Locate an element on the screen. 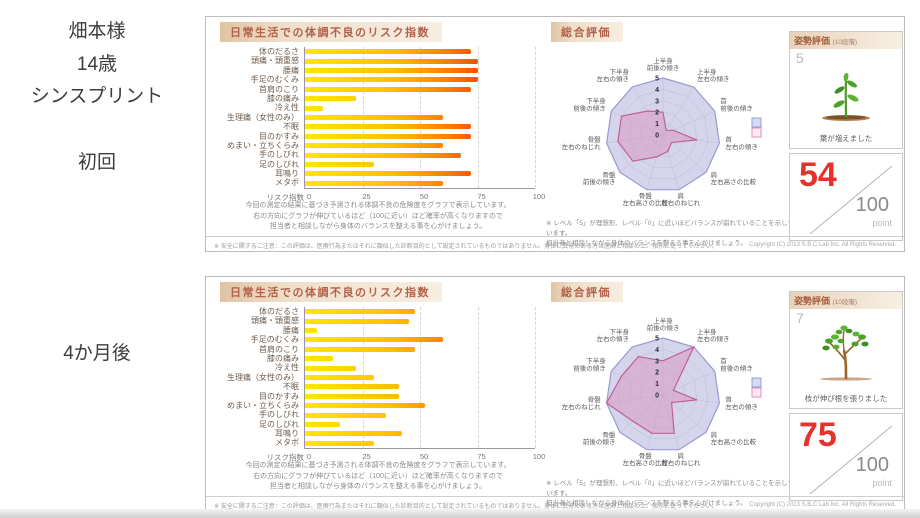  score-box: 75 100 point is located at coordinates (846, 457).